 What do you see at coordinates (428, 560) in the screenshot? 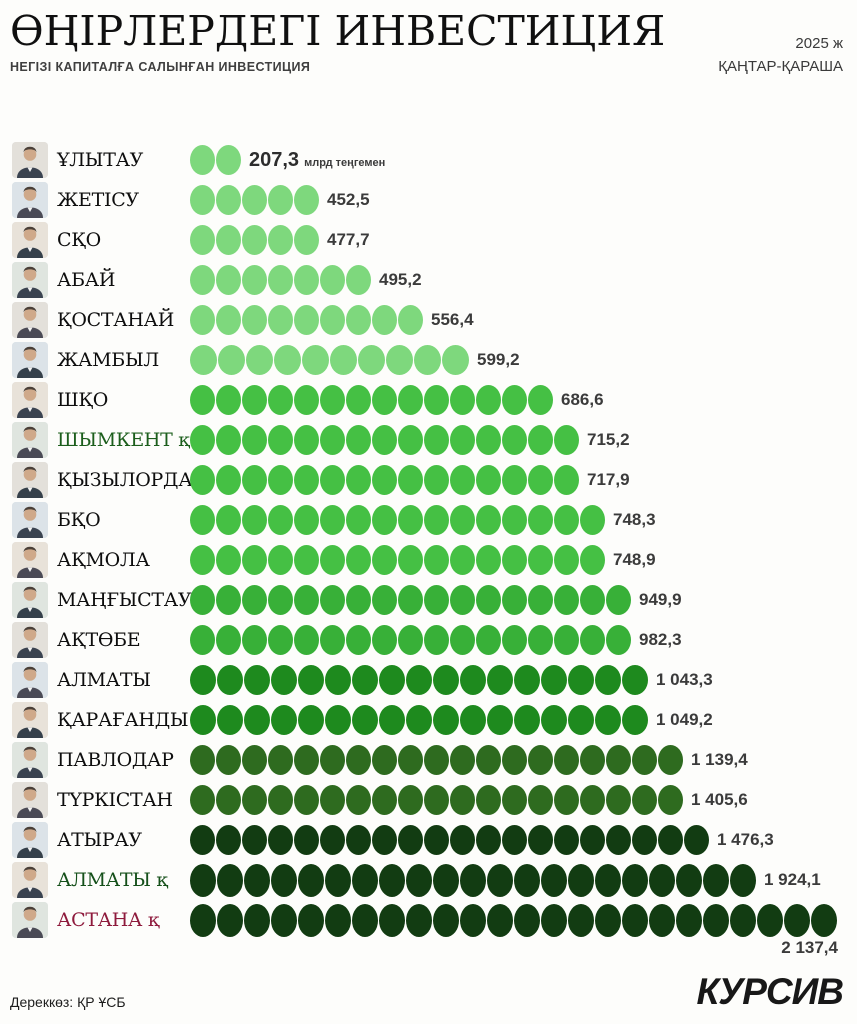
I see `region-row: АҚМОЛА 748,9` at bounding box center [428, 560].